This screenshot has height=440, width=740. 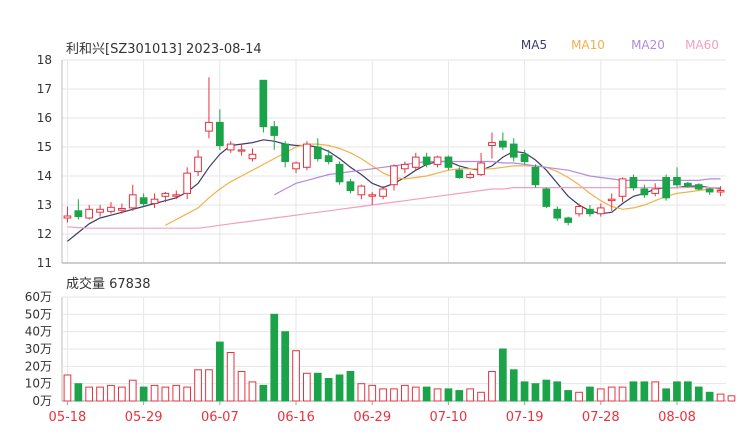 What do you see at coordinates (44, 118) in the screenshot?
I see `price-tick-label: 16` at bounding box center [44, 118].